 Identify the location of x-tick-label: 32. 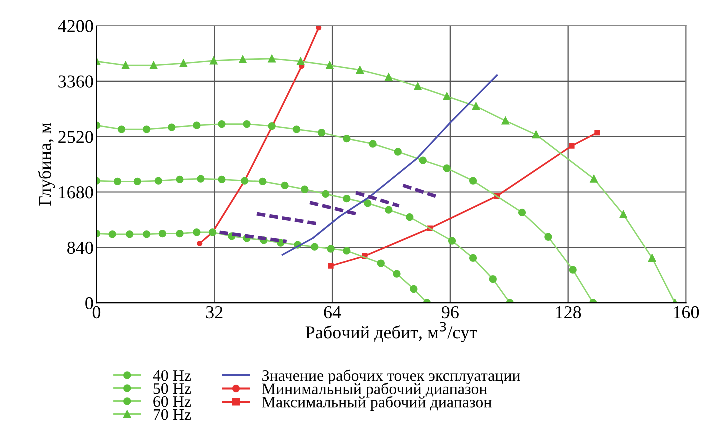
(214, 312).